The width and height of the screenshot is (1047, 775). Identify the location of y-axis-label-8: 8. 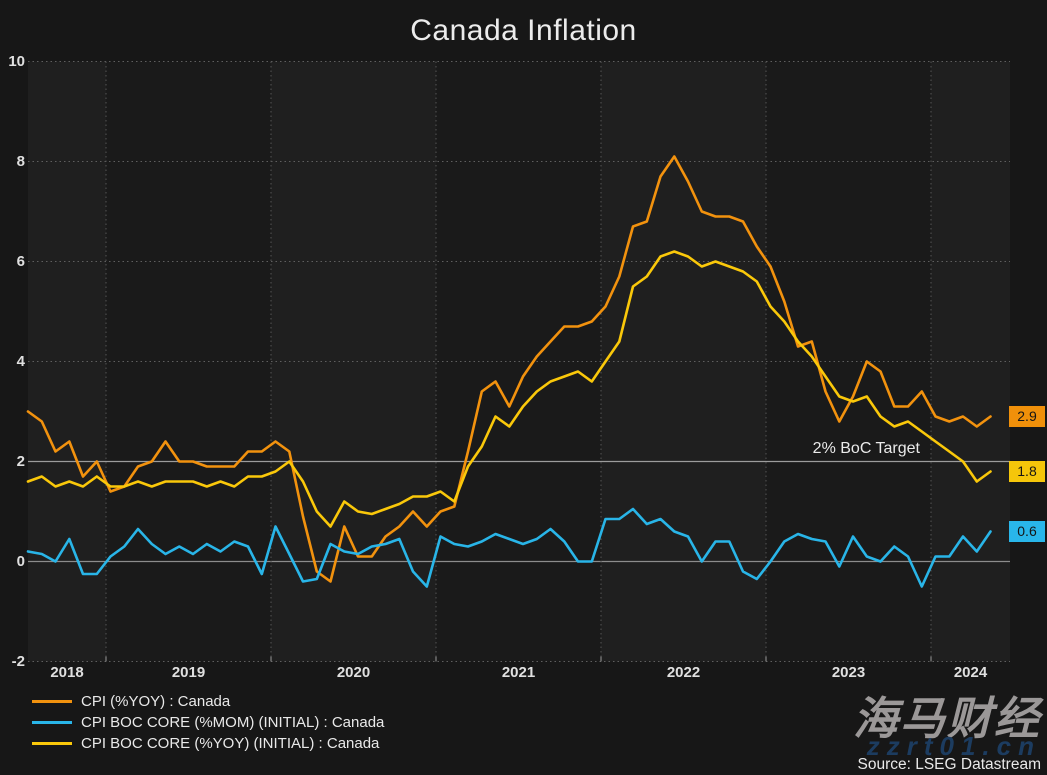
(20, 161).